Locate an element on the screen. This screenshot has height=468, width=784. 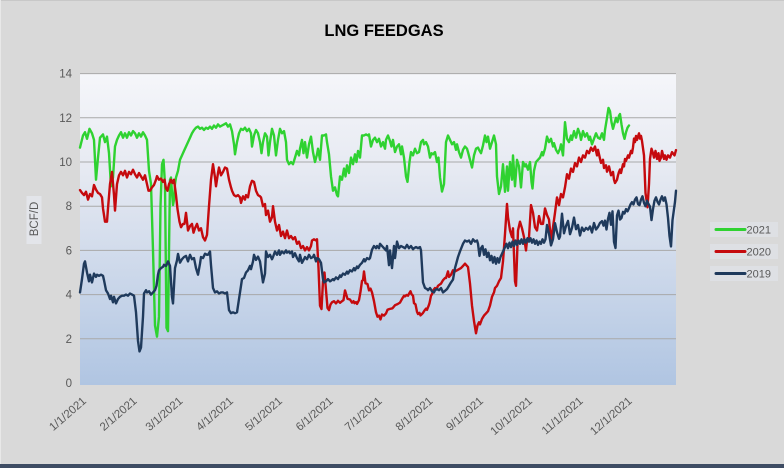
svg-text: 8 is located at coordinates (69, 207).